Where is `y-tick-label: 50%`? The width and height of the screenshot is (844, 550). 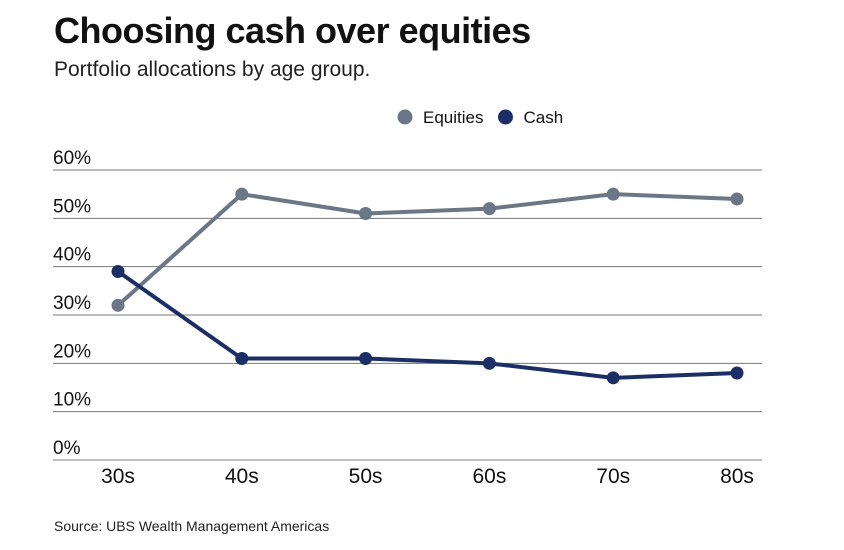
y-tick-label: 50% is located at coordinates (72, 206).